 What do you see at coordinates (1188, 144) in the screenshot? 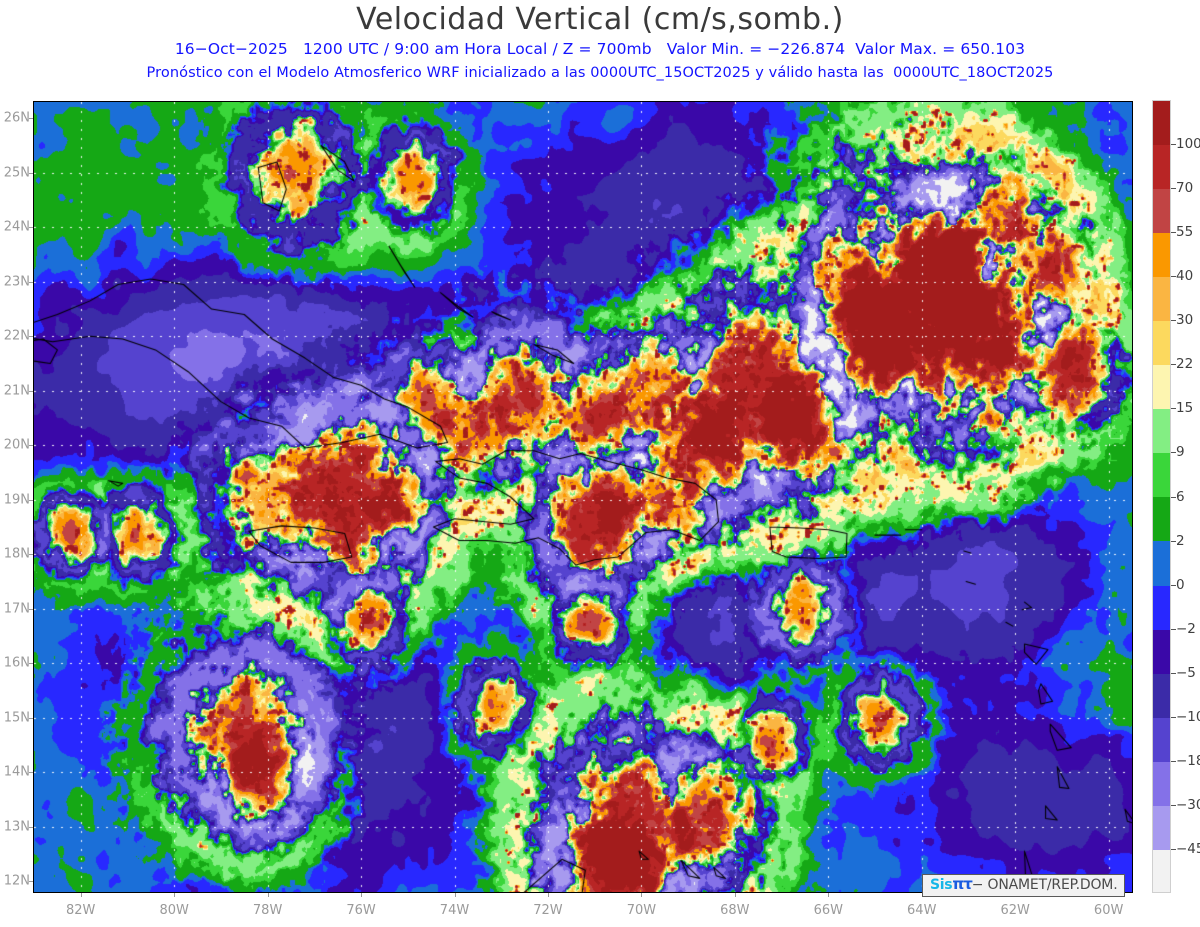
I see `colorbar-tick-label: 100` at bounding box center [1188, 144].